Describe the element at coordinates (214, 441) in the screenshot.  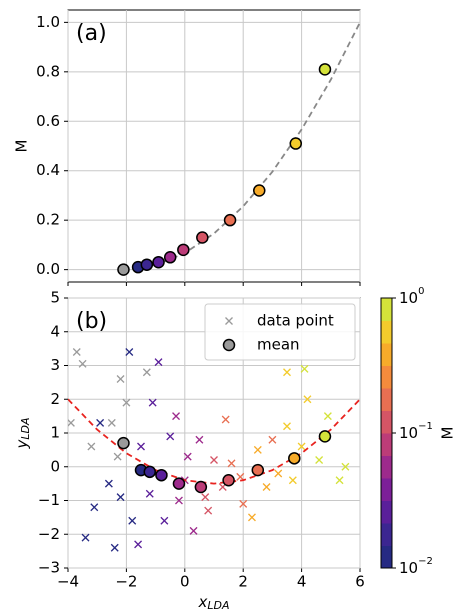
I see `fit-curve` at that location.